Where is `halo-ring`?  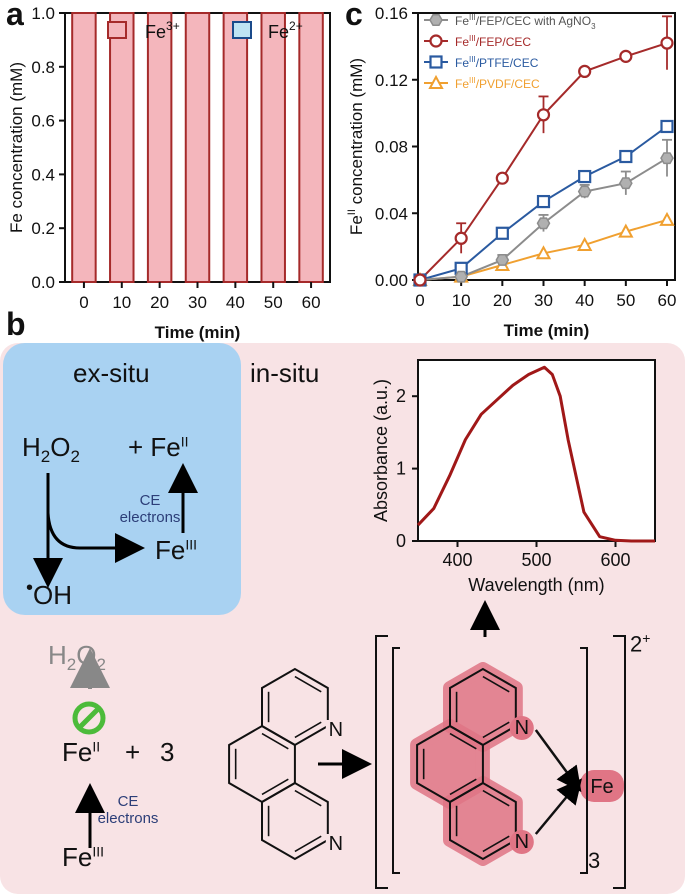
halo-ring is located at coordinates (483, 821).